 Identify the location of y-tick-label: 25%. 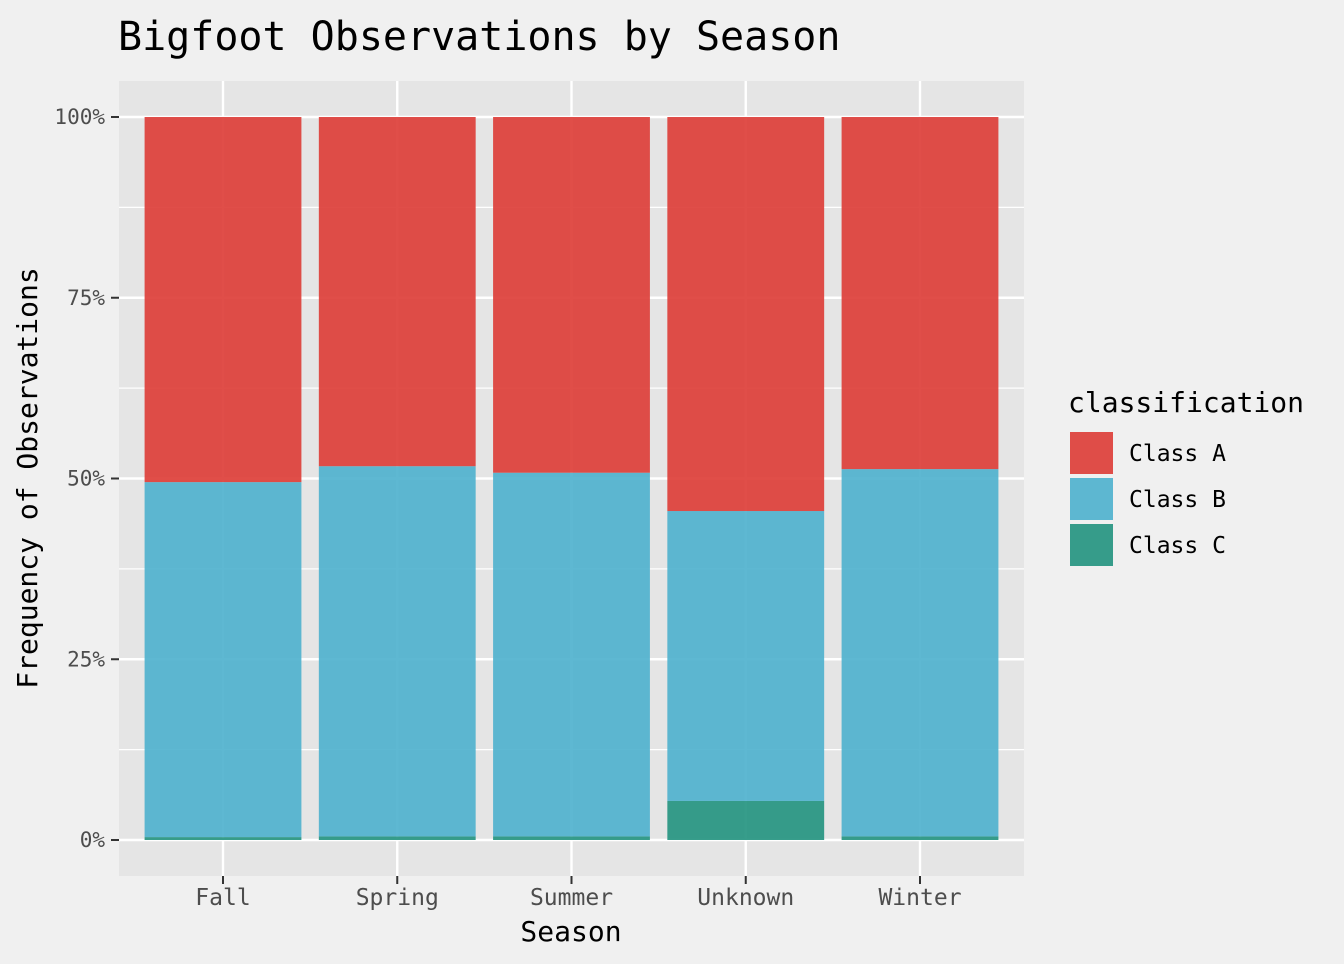
(86, 659).